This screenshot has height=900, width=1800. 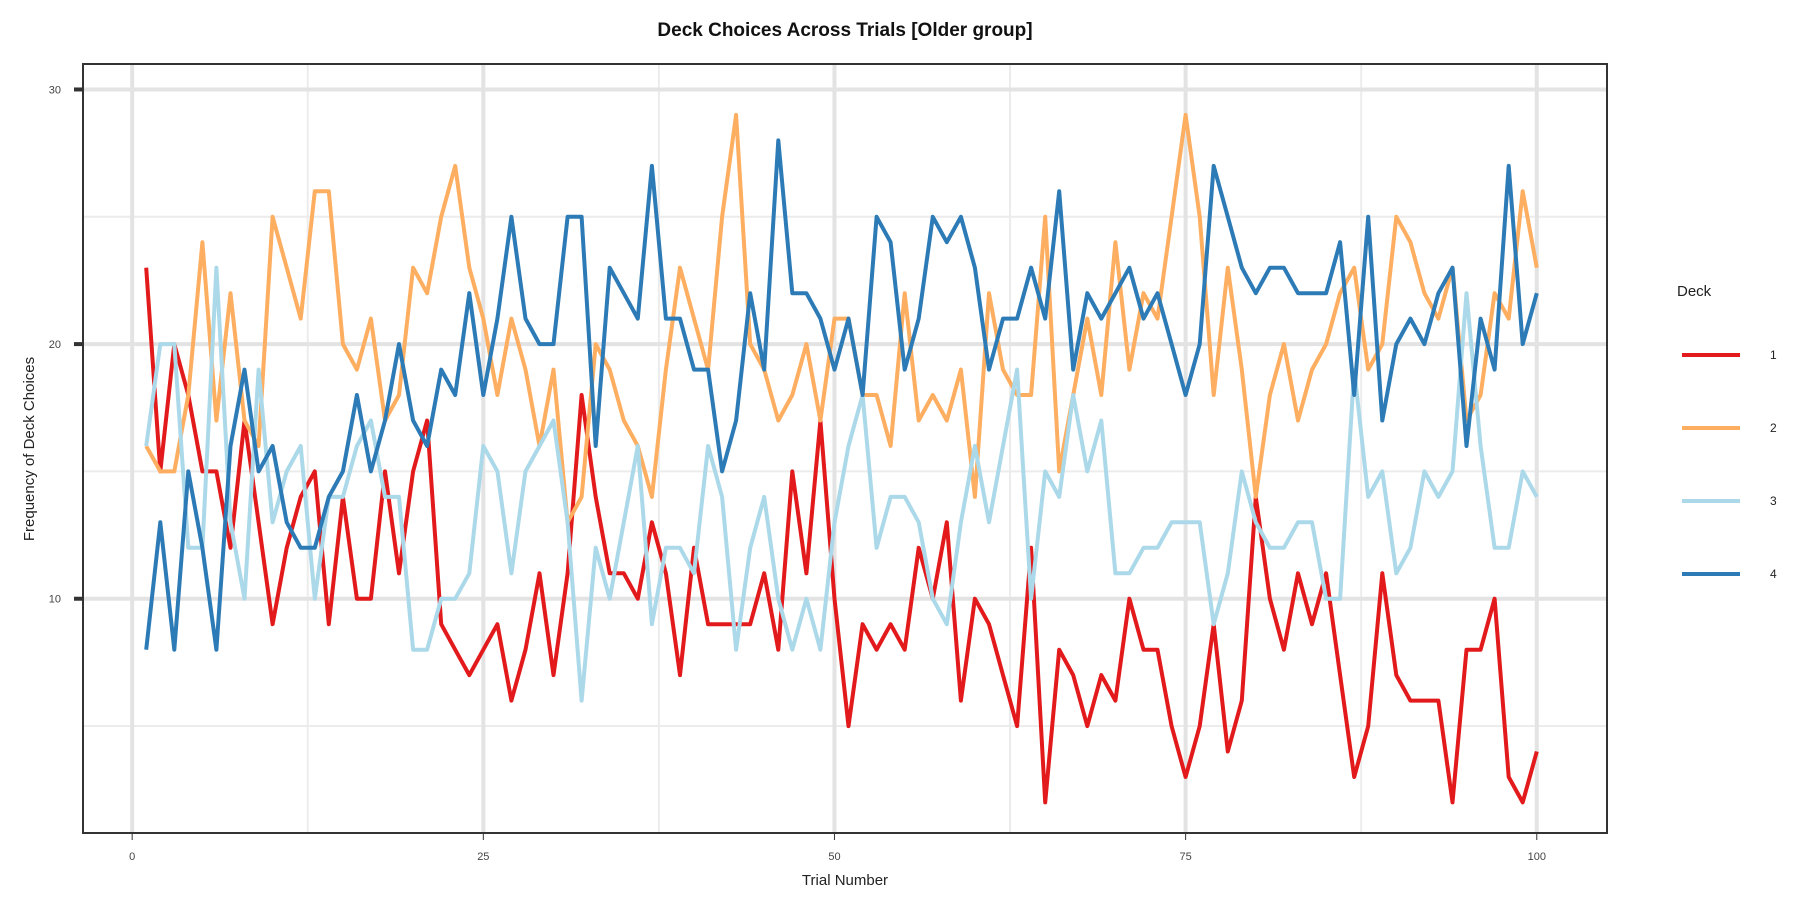 I want to click on legend-label-deck-3: 3, so click(x=1773, y=501).